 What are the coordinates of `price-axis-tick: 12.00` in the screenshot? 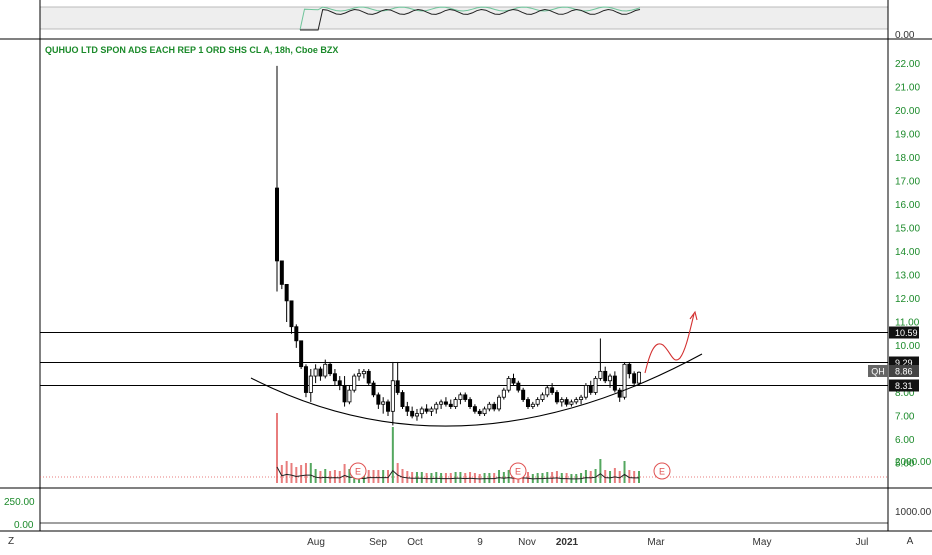 It's located at (907, 299).